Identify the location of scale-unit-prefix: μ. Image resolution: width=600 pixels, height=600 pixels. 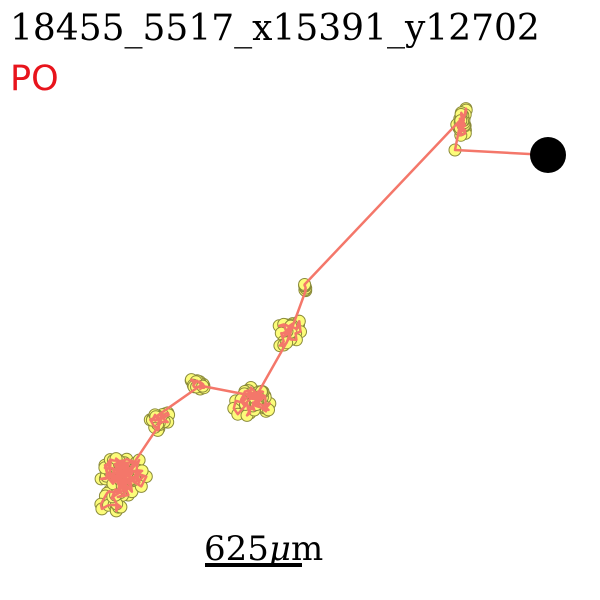
(280, 549).